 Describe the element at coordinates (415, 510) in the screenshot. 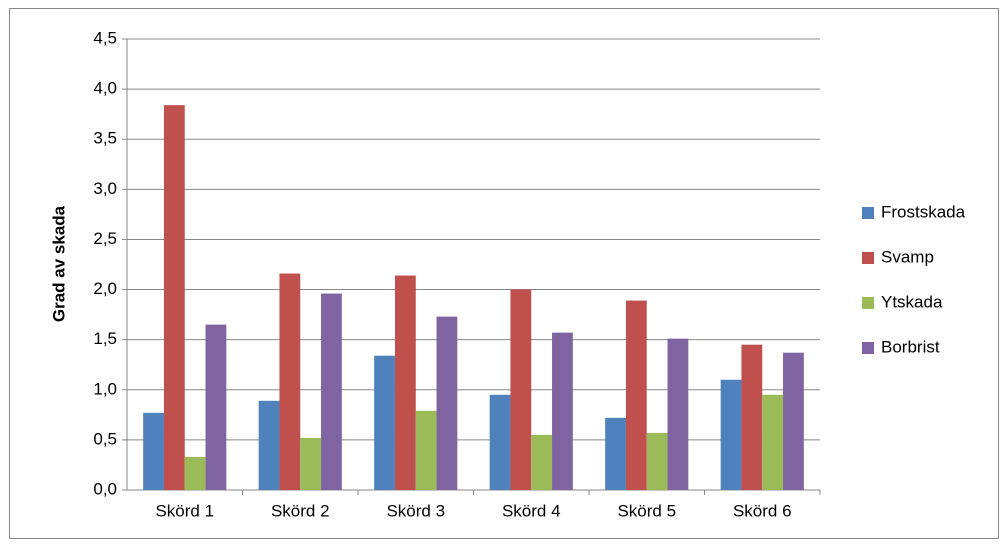

I see `x-tick-label: Skörd 3` at that location.